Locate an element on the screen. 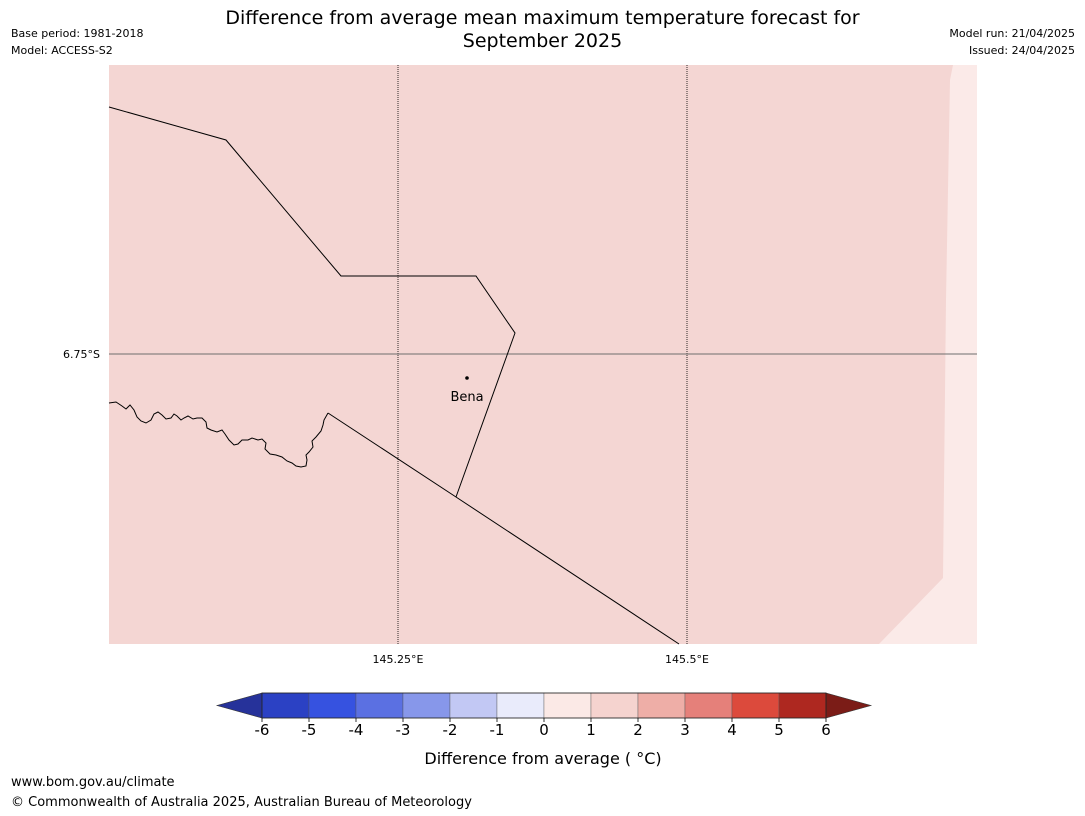 The height and width of the screenshot is (816, 1085). colorbar-extend-low is located at coordinates (239, 705).